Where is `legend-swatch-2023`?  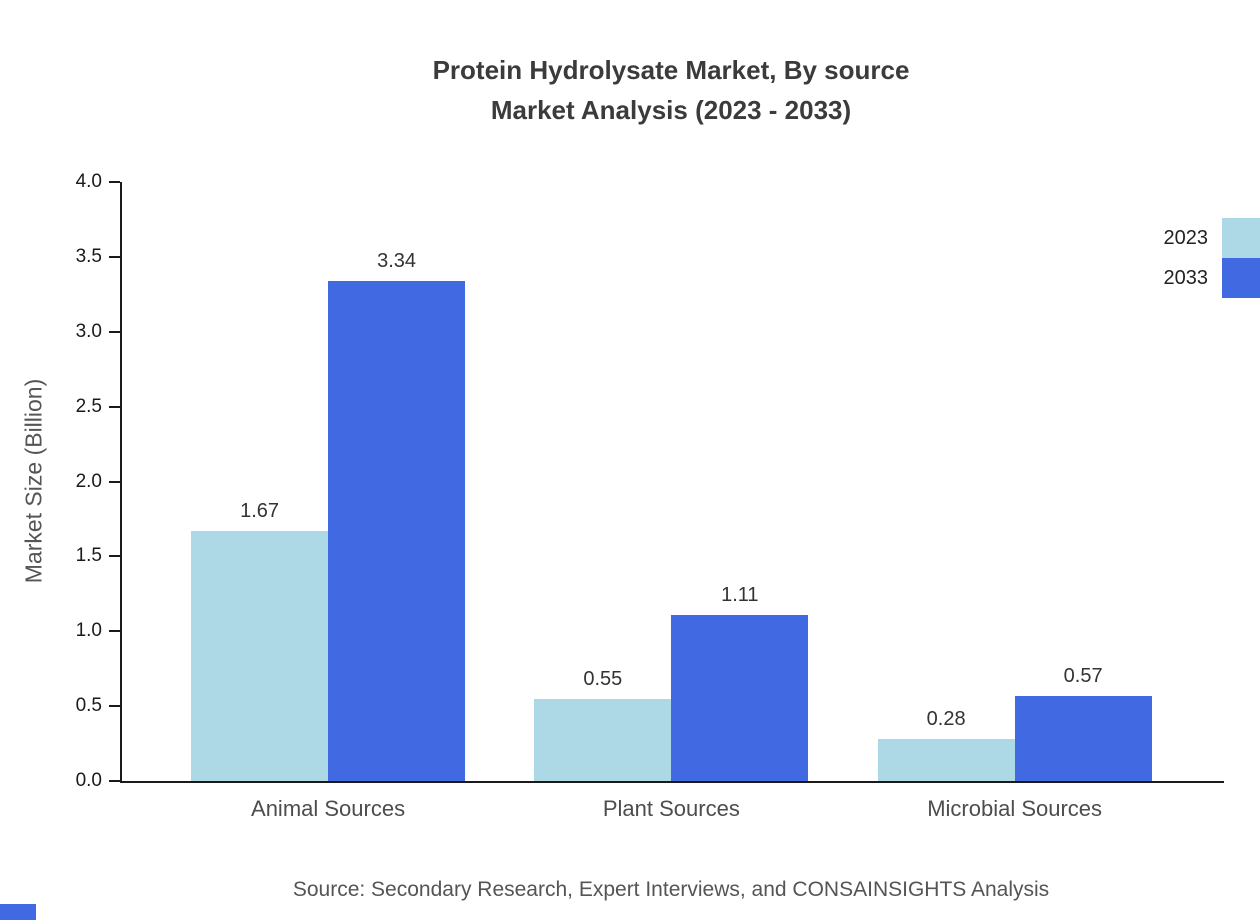 legend-swatch-2023 is located at coordinates (1241, 238).